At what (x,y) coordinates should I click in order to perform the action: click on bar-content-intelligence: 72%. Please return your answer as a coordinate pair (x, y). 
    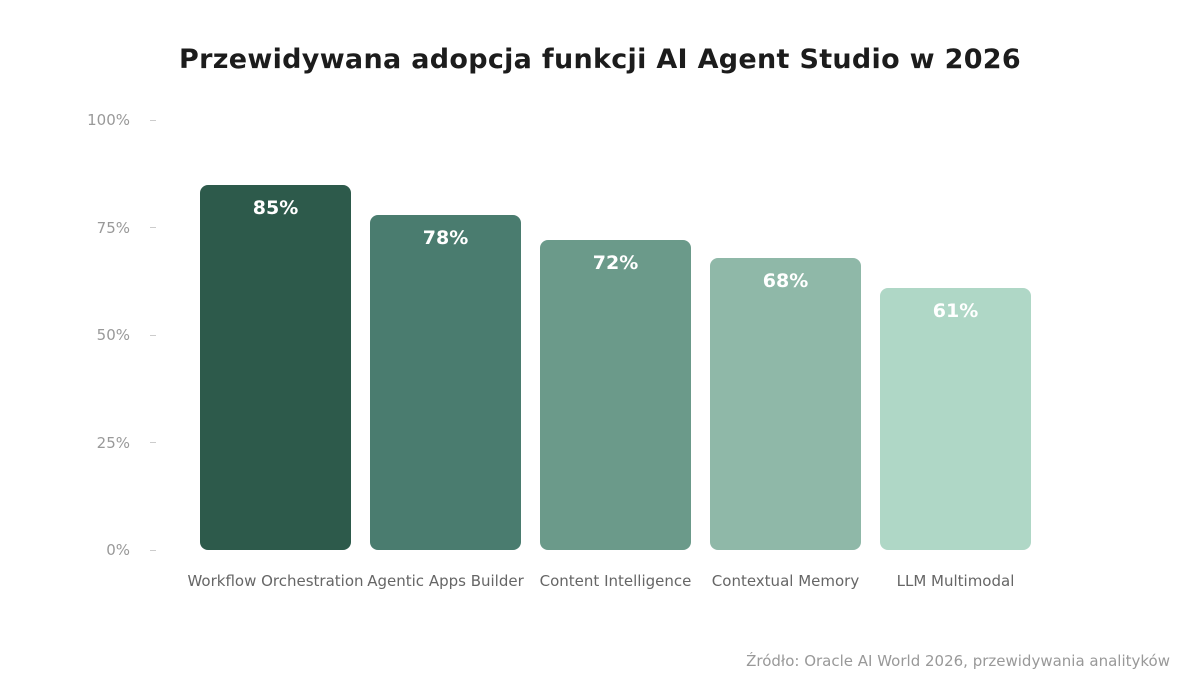
    Looking at the image, I should click on (615, 395).